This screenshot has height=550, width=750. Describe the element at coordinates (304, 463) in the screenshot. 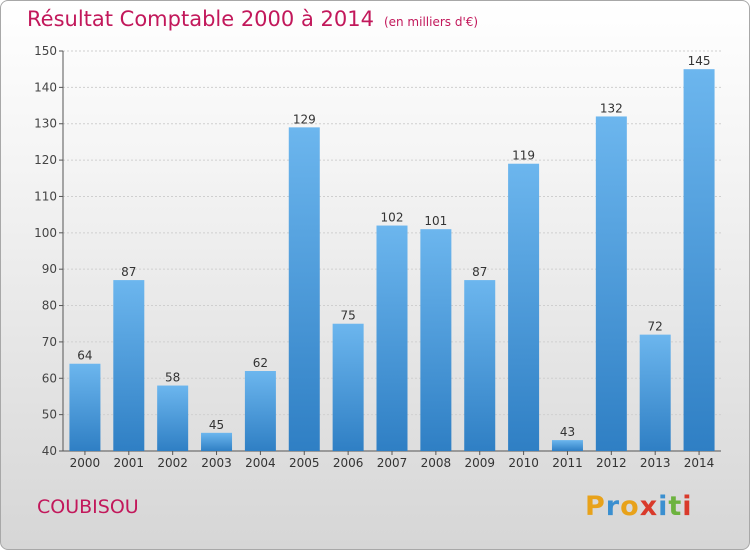

I see `x-tick-label-2005: 2005` at that location.